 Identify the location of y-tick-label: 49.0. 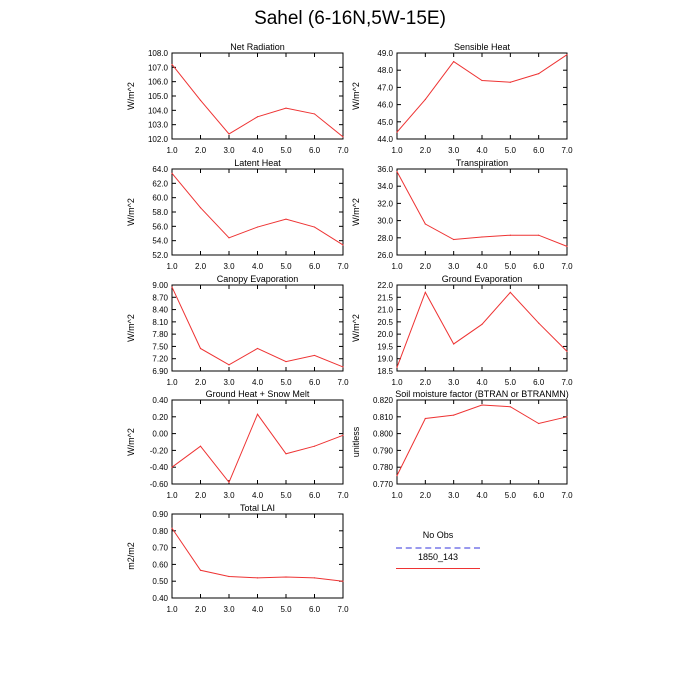
(385, 53).